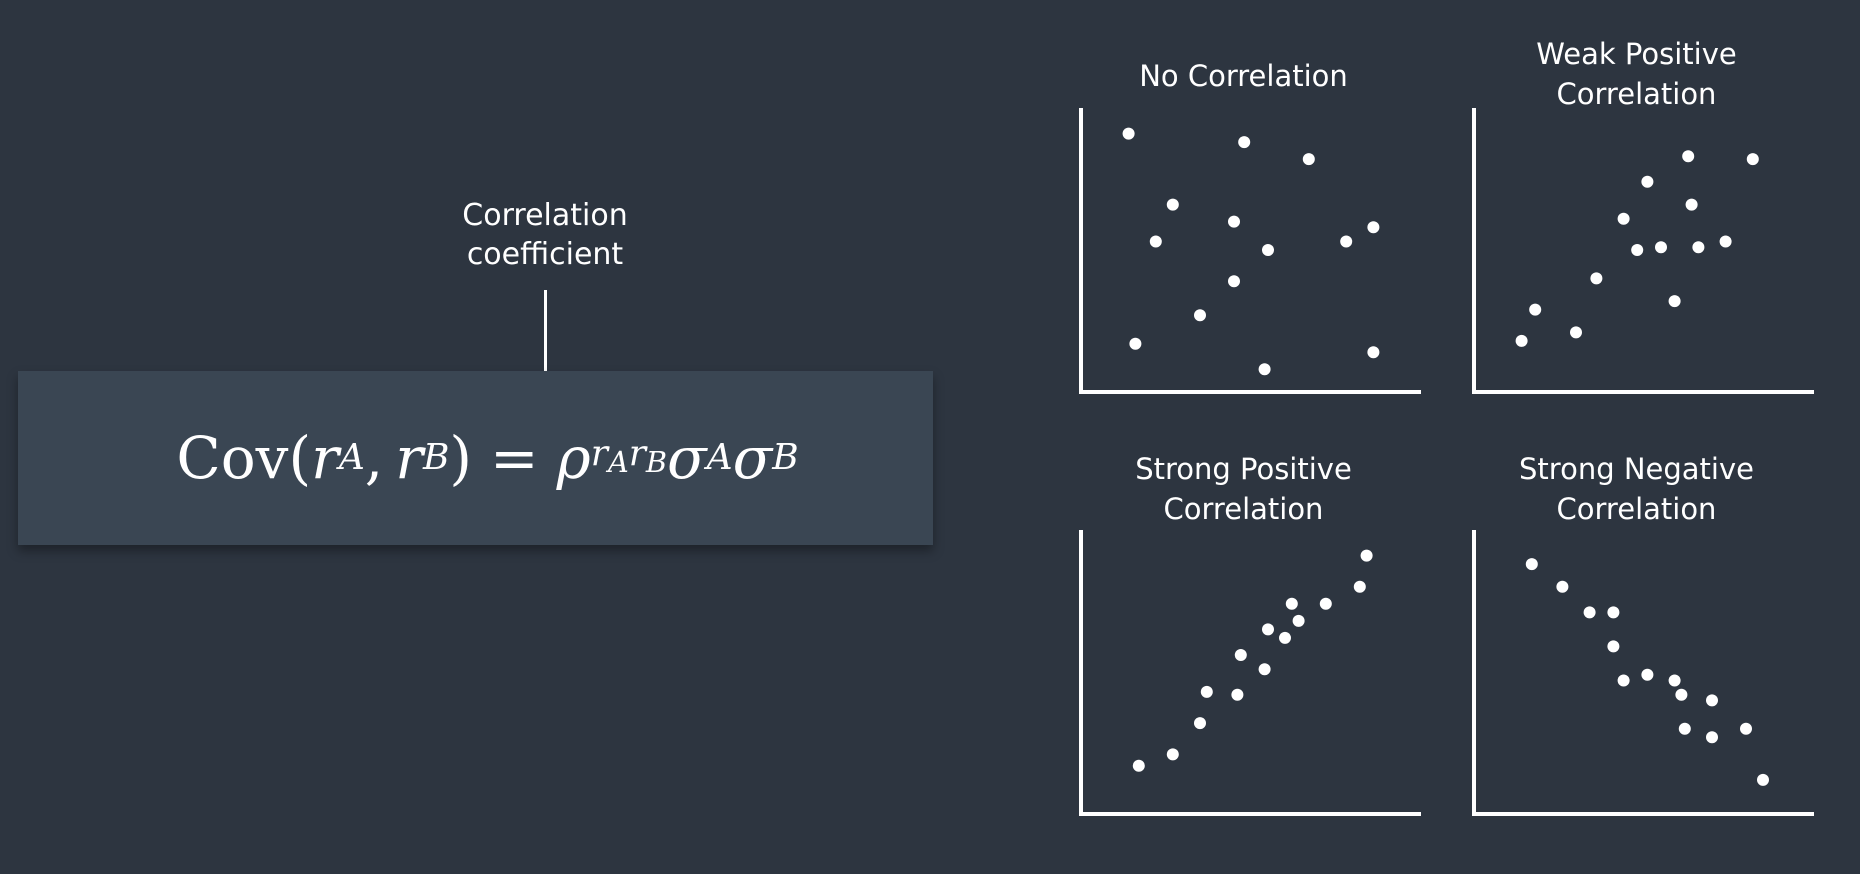  I want to click on formula-r-a: r, so click(325, 458).